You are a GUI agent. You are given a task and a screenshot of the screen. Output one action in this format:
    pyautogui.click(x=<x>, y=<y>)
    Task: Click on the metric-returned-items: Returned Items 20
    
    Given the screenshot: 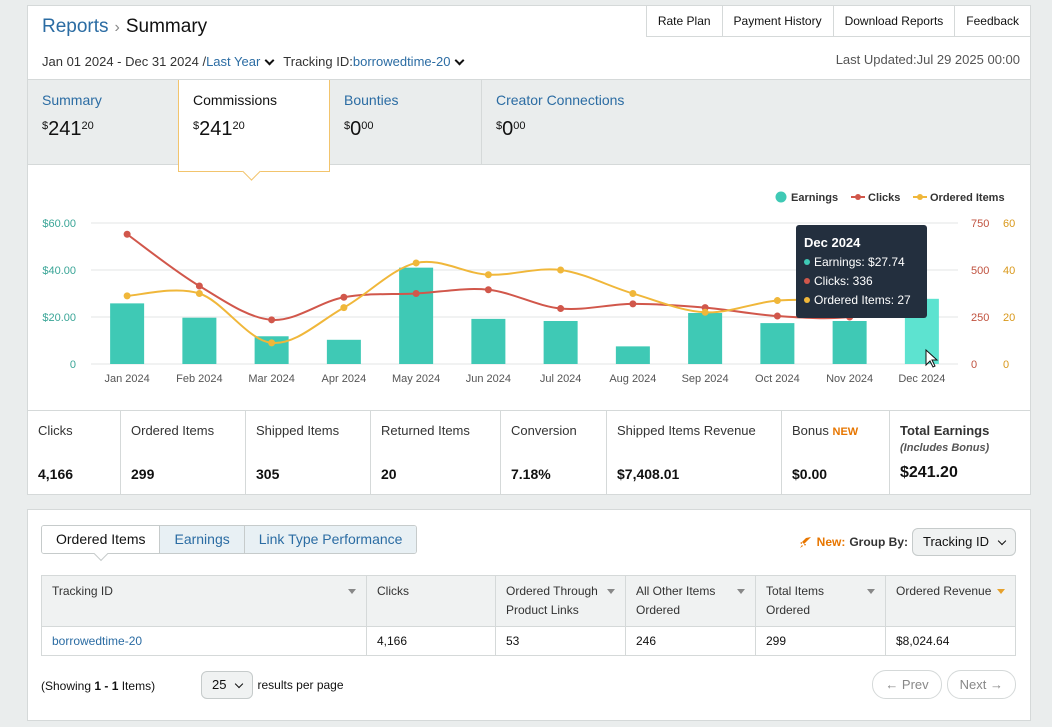 What is the action you would take?
    pyautogui.click(x=436, y=452)
    